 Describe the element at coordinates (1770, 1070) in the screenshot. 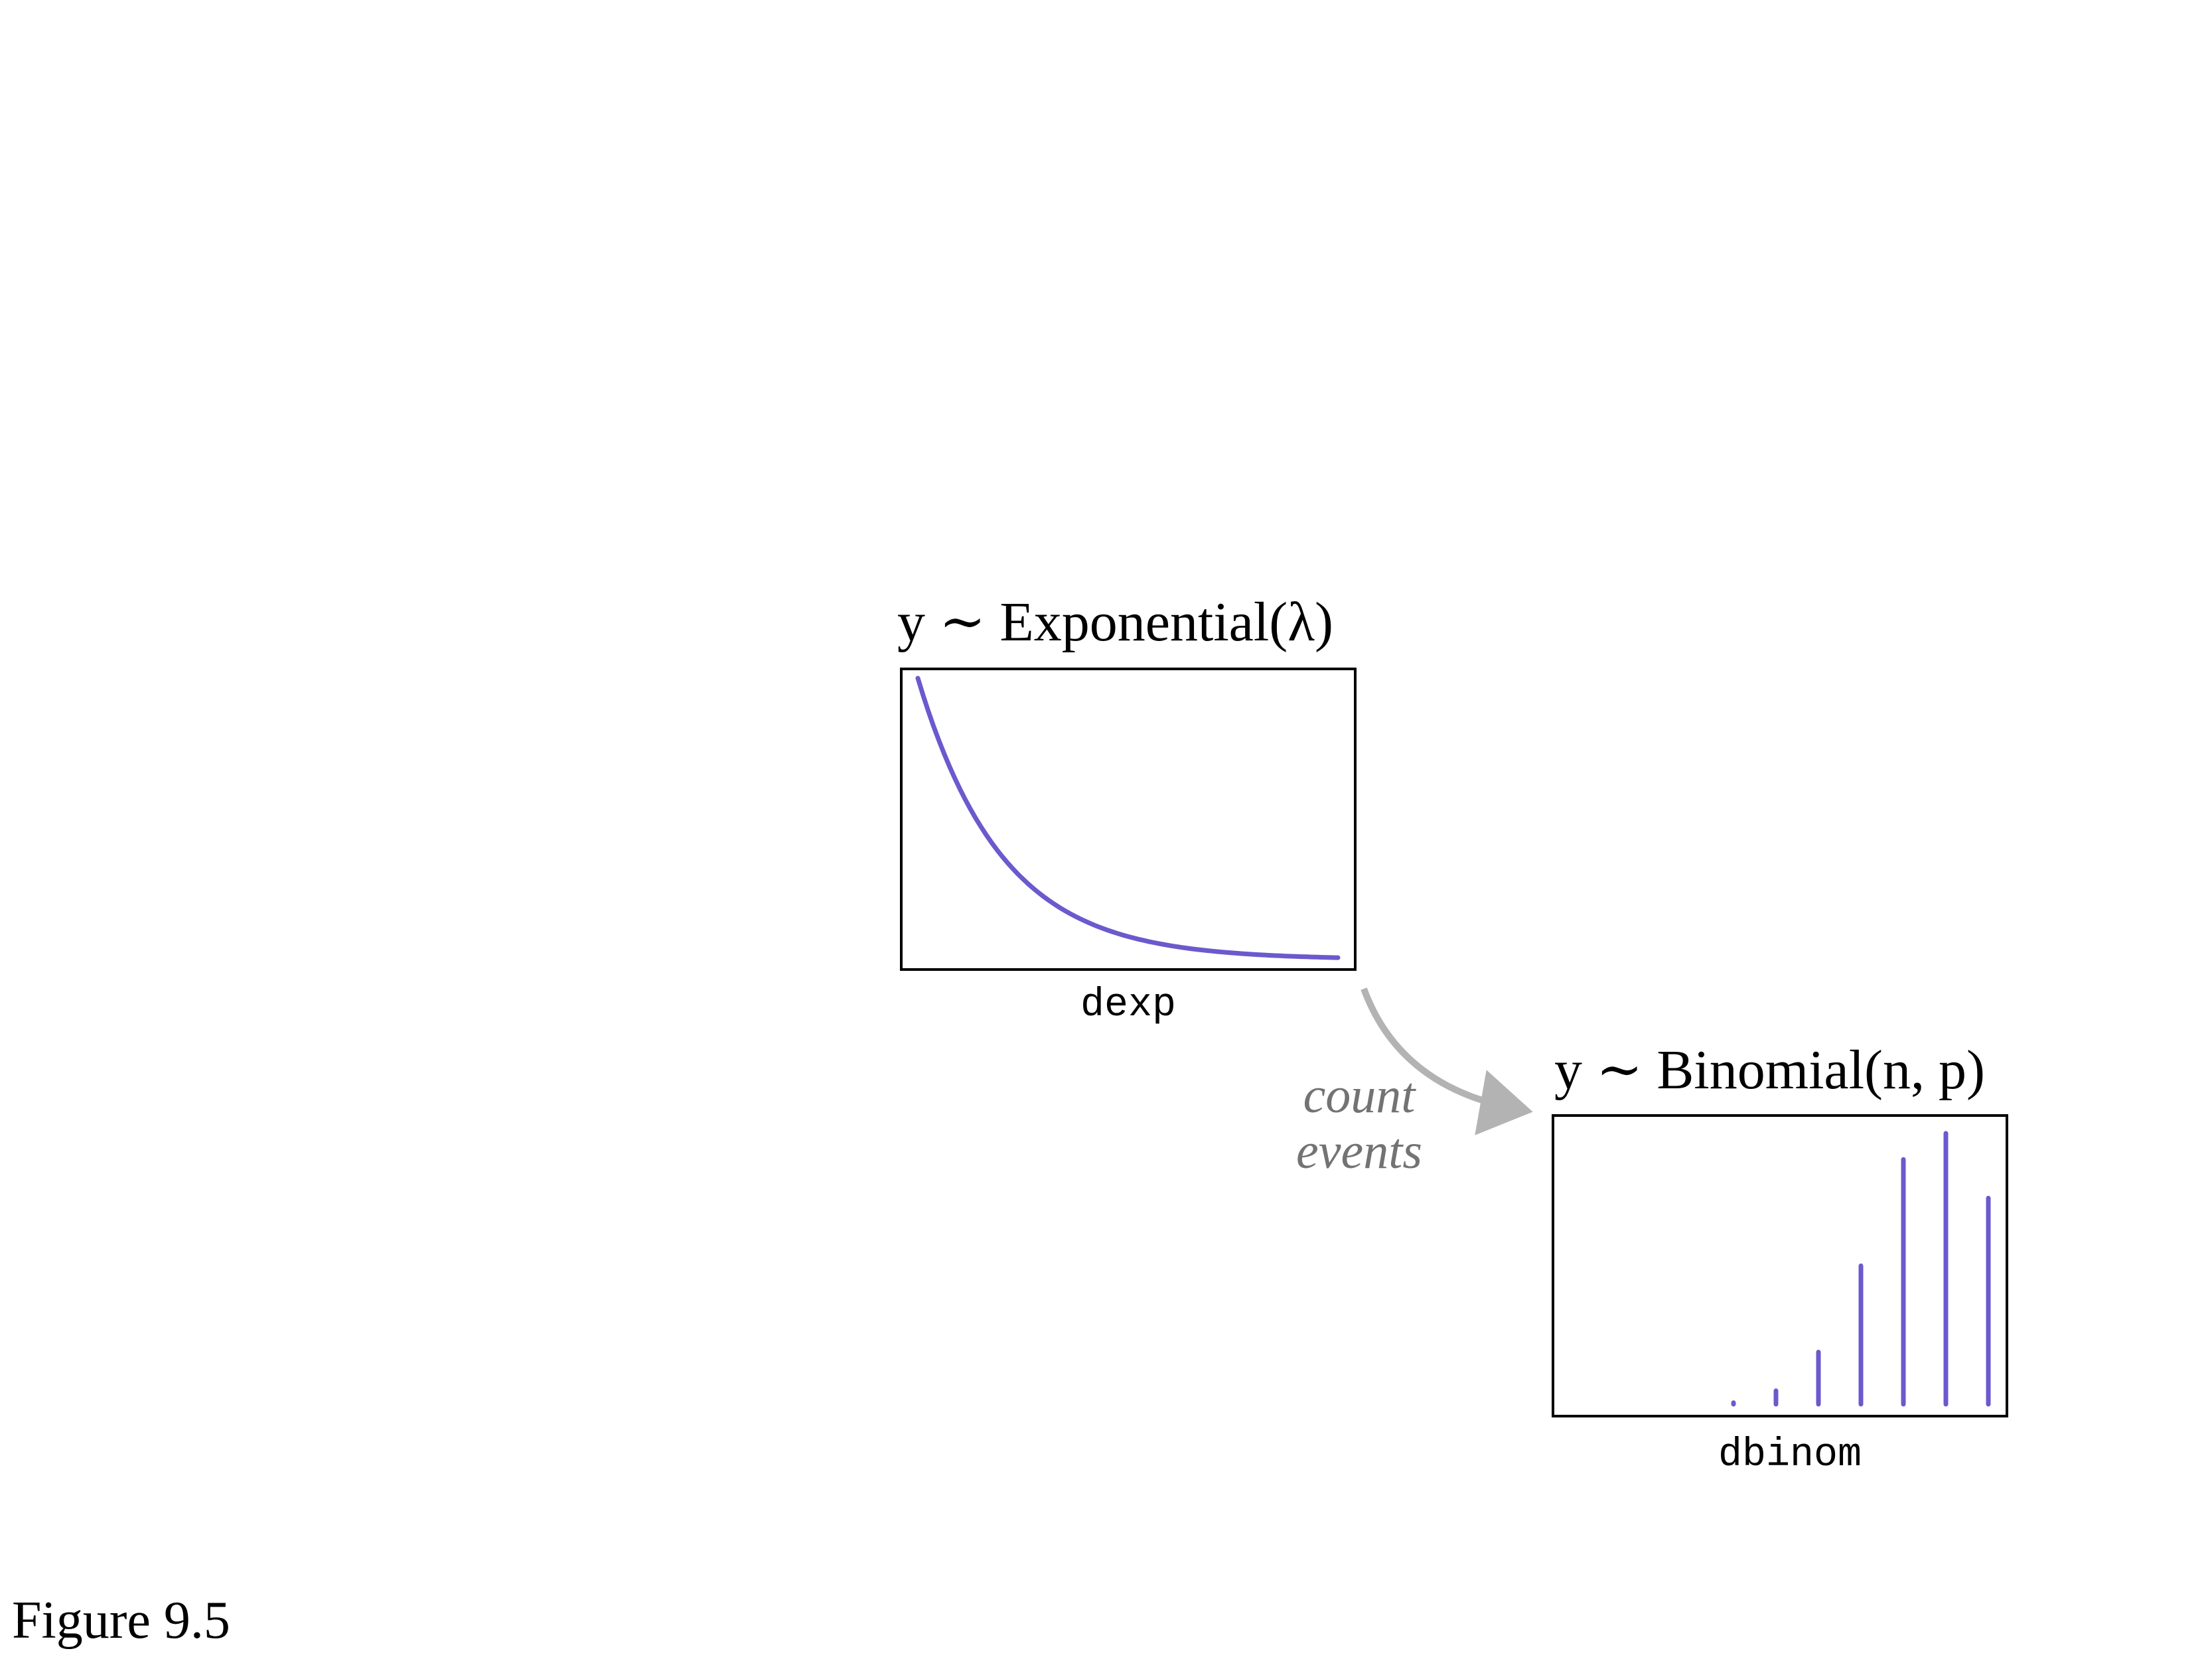

I see `binomial-title: y ∼ Binomial(n, p)` at that location.